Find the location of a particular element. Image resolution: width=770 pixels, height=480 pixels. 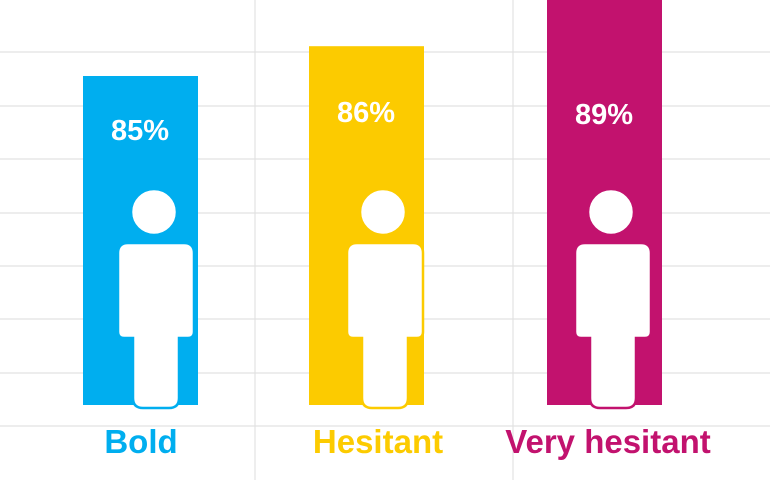

category-label: Bold is located at coordinates (140, 441).